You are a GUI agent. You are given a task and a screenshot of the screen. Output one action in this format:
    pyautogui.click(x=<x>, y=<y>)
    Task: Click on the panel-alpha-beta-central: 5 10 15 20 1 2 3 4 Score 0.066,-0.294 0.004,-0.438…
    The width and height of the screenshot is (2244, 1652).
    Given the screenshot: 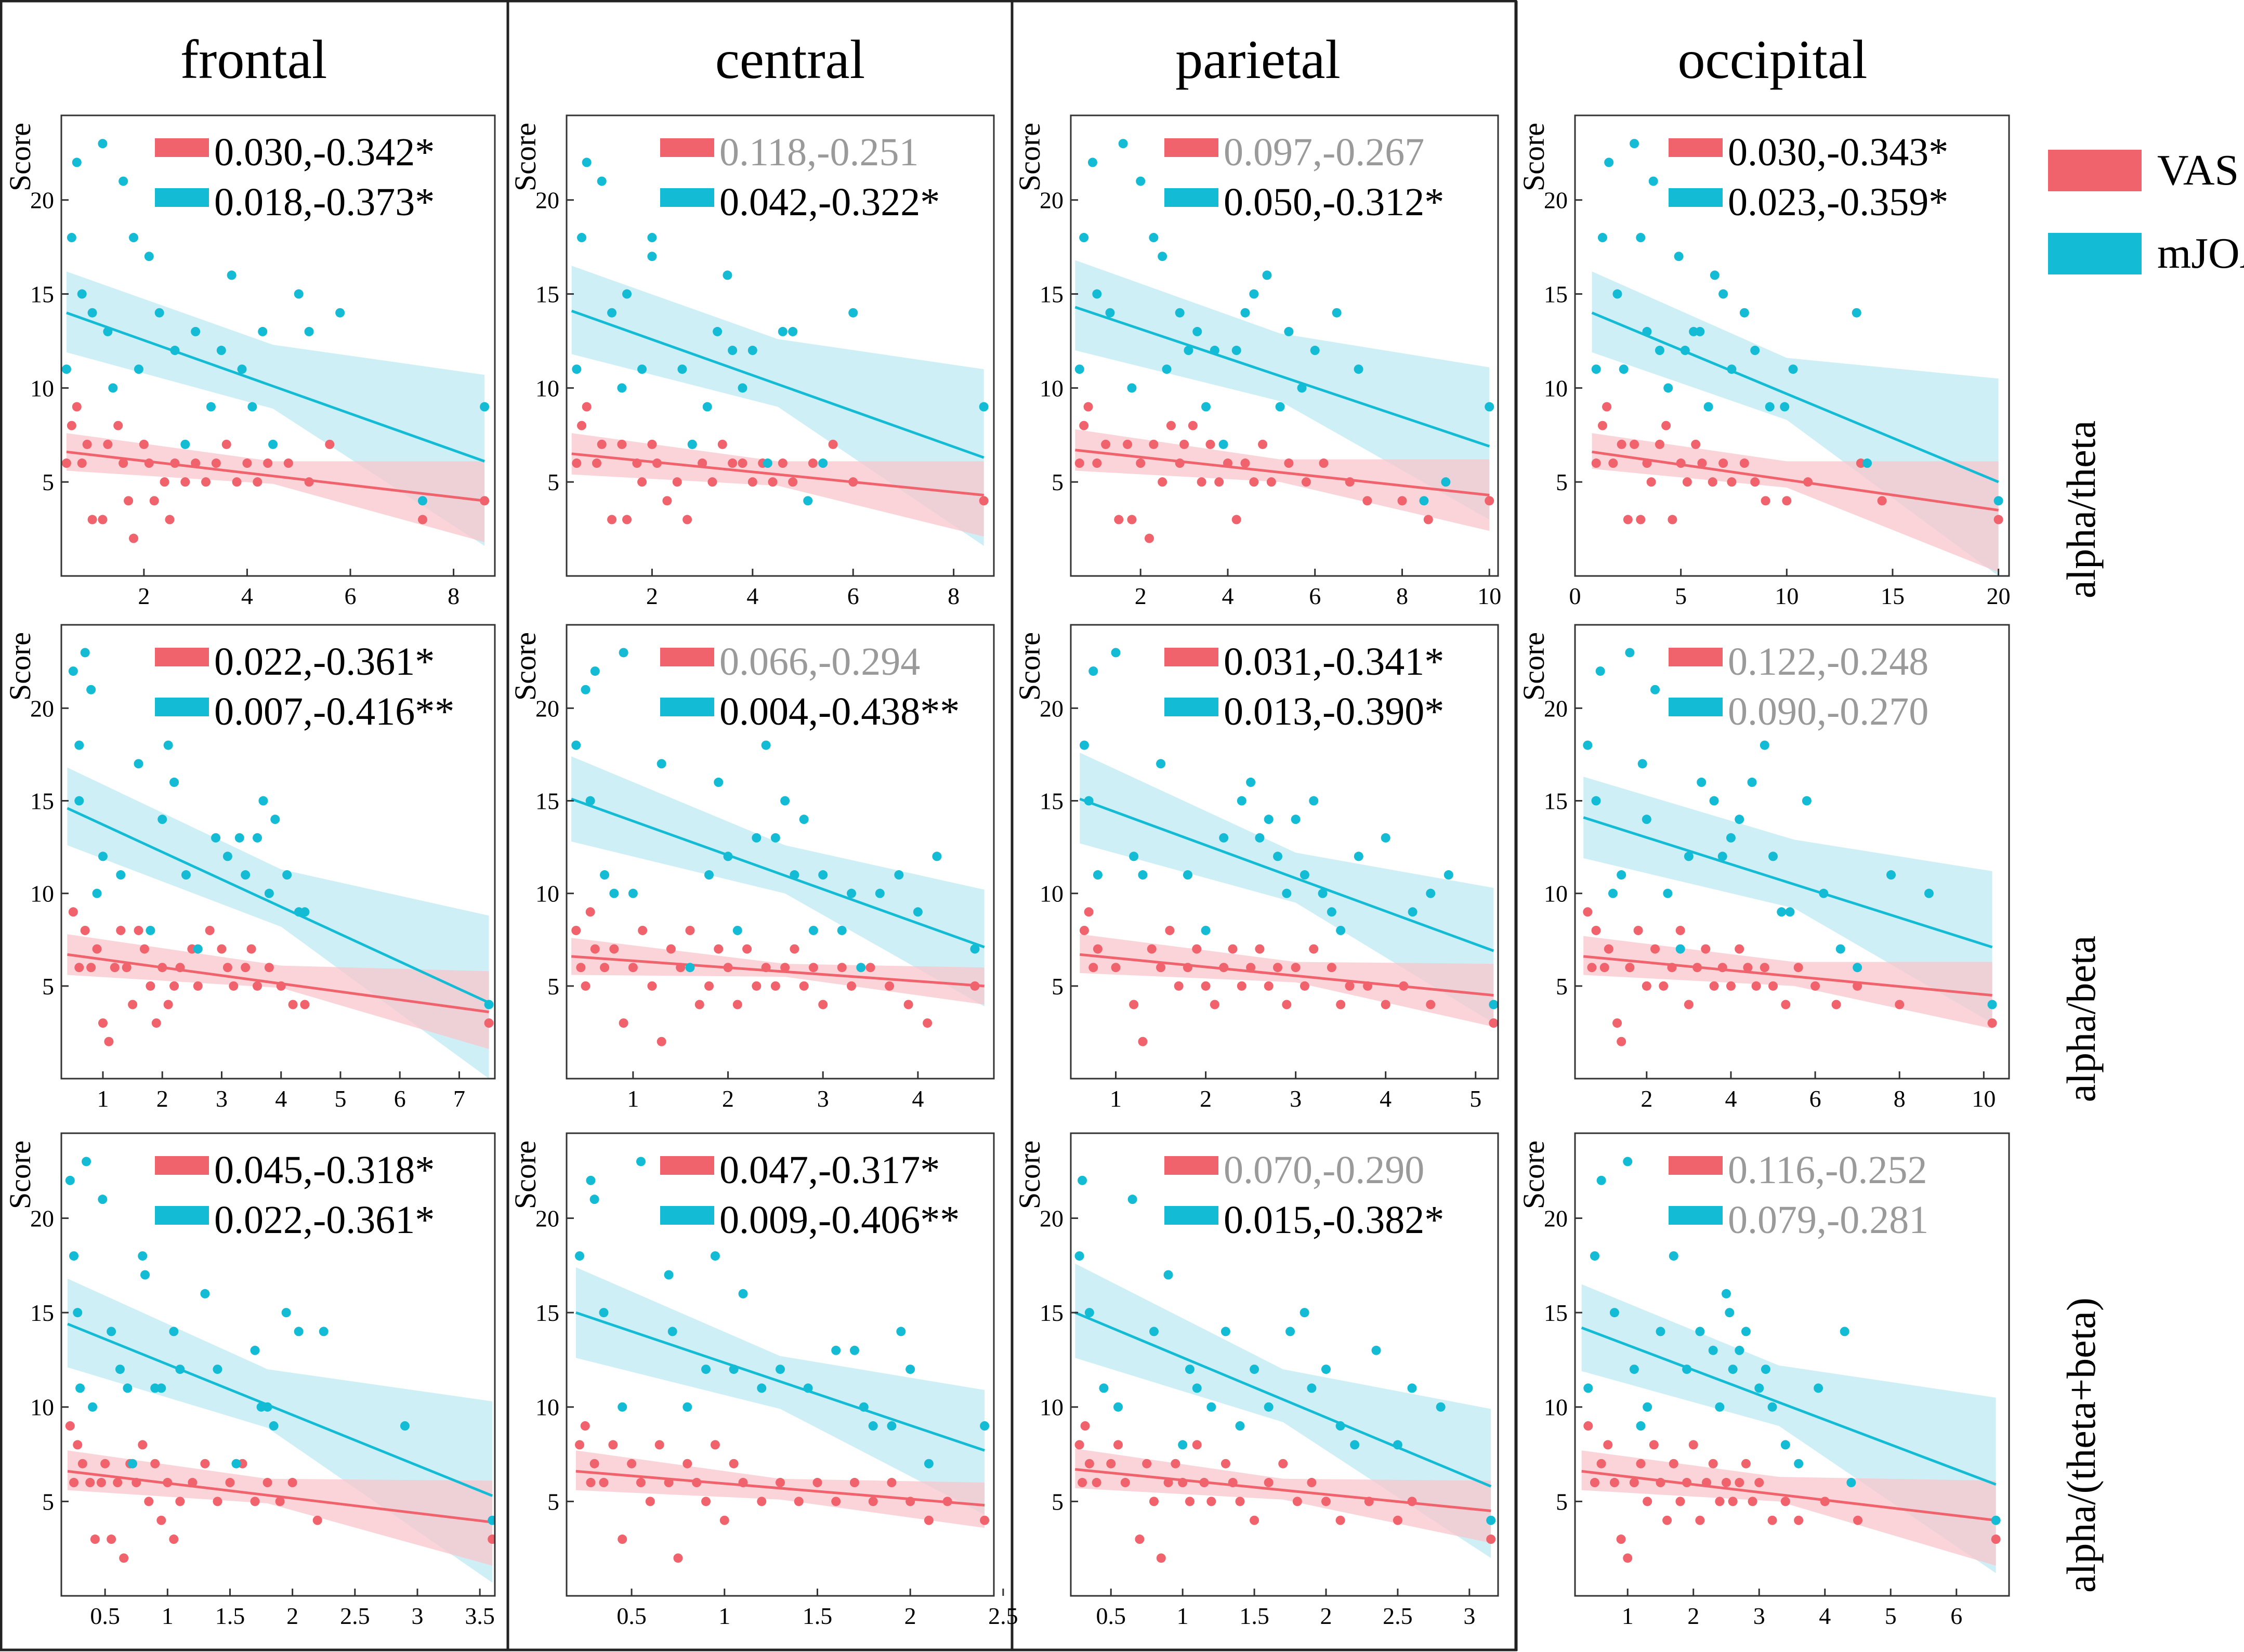 What is the action you would take?
    pyautogui.click(x=752, y=868)
    